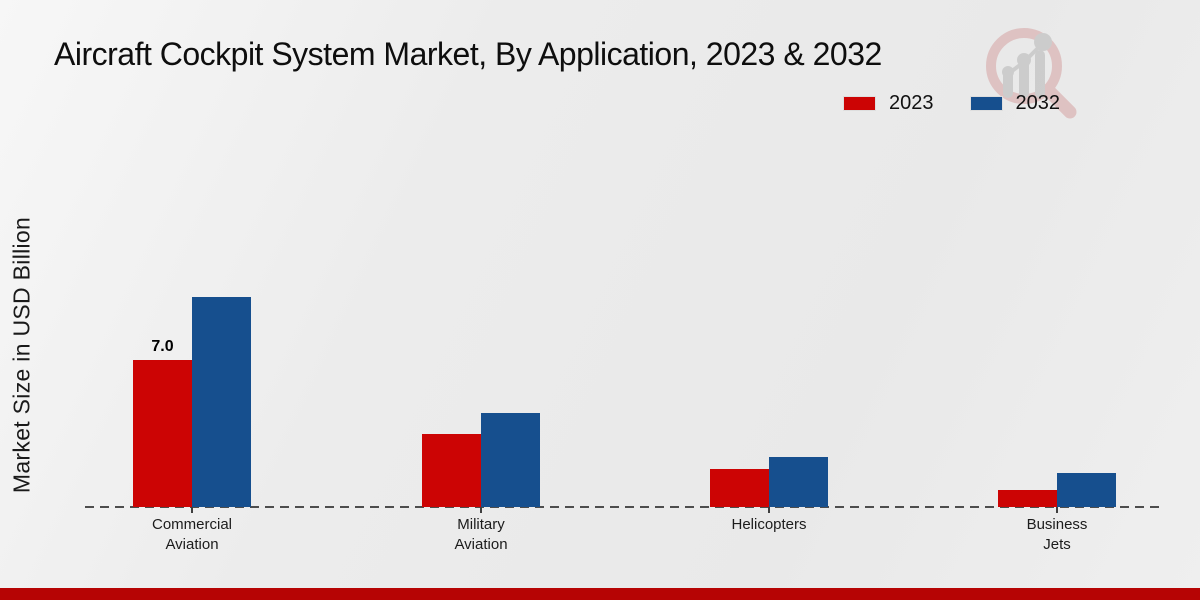 This screenshot has width=1200, height=600. I want to click on bar-2032-military-aviation, so click(510, 459).